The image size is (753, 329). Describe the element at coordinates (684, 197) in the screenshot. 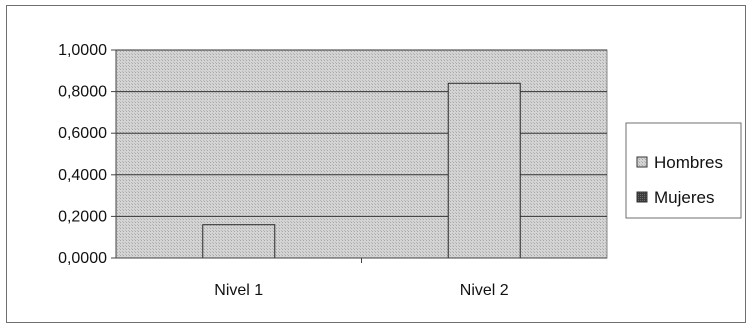

I see `legend-label-mujeres: Mujeres` at that location.